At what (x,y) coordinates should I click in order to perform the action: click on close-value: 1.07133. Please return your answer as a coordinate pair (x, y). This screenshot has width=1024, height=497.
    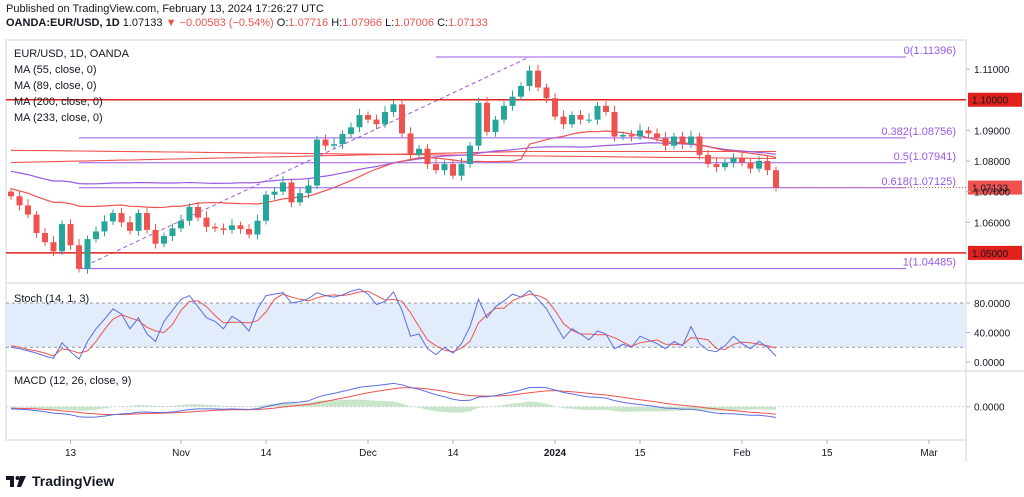
    Looking at the image, I should click on (468, 23).